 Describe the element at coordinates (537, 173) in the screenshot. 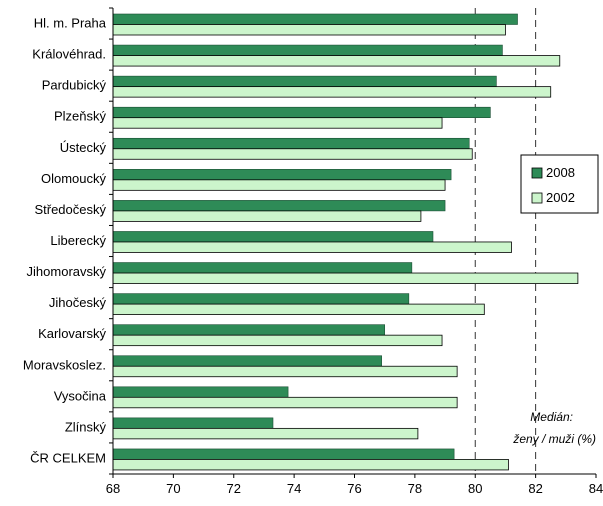

I see `legend-swatch-2008` at that location.